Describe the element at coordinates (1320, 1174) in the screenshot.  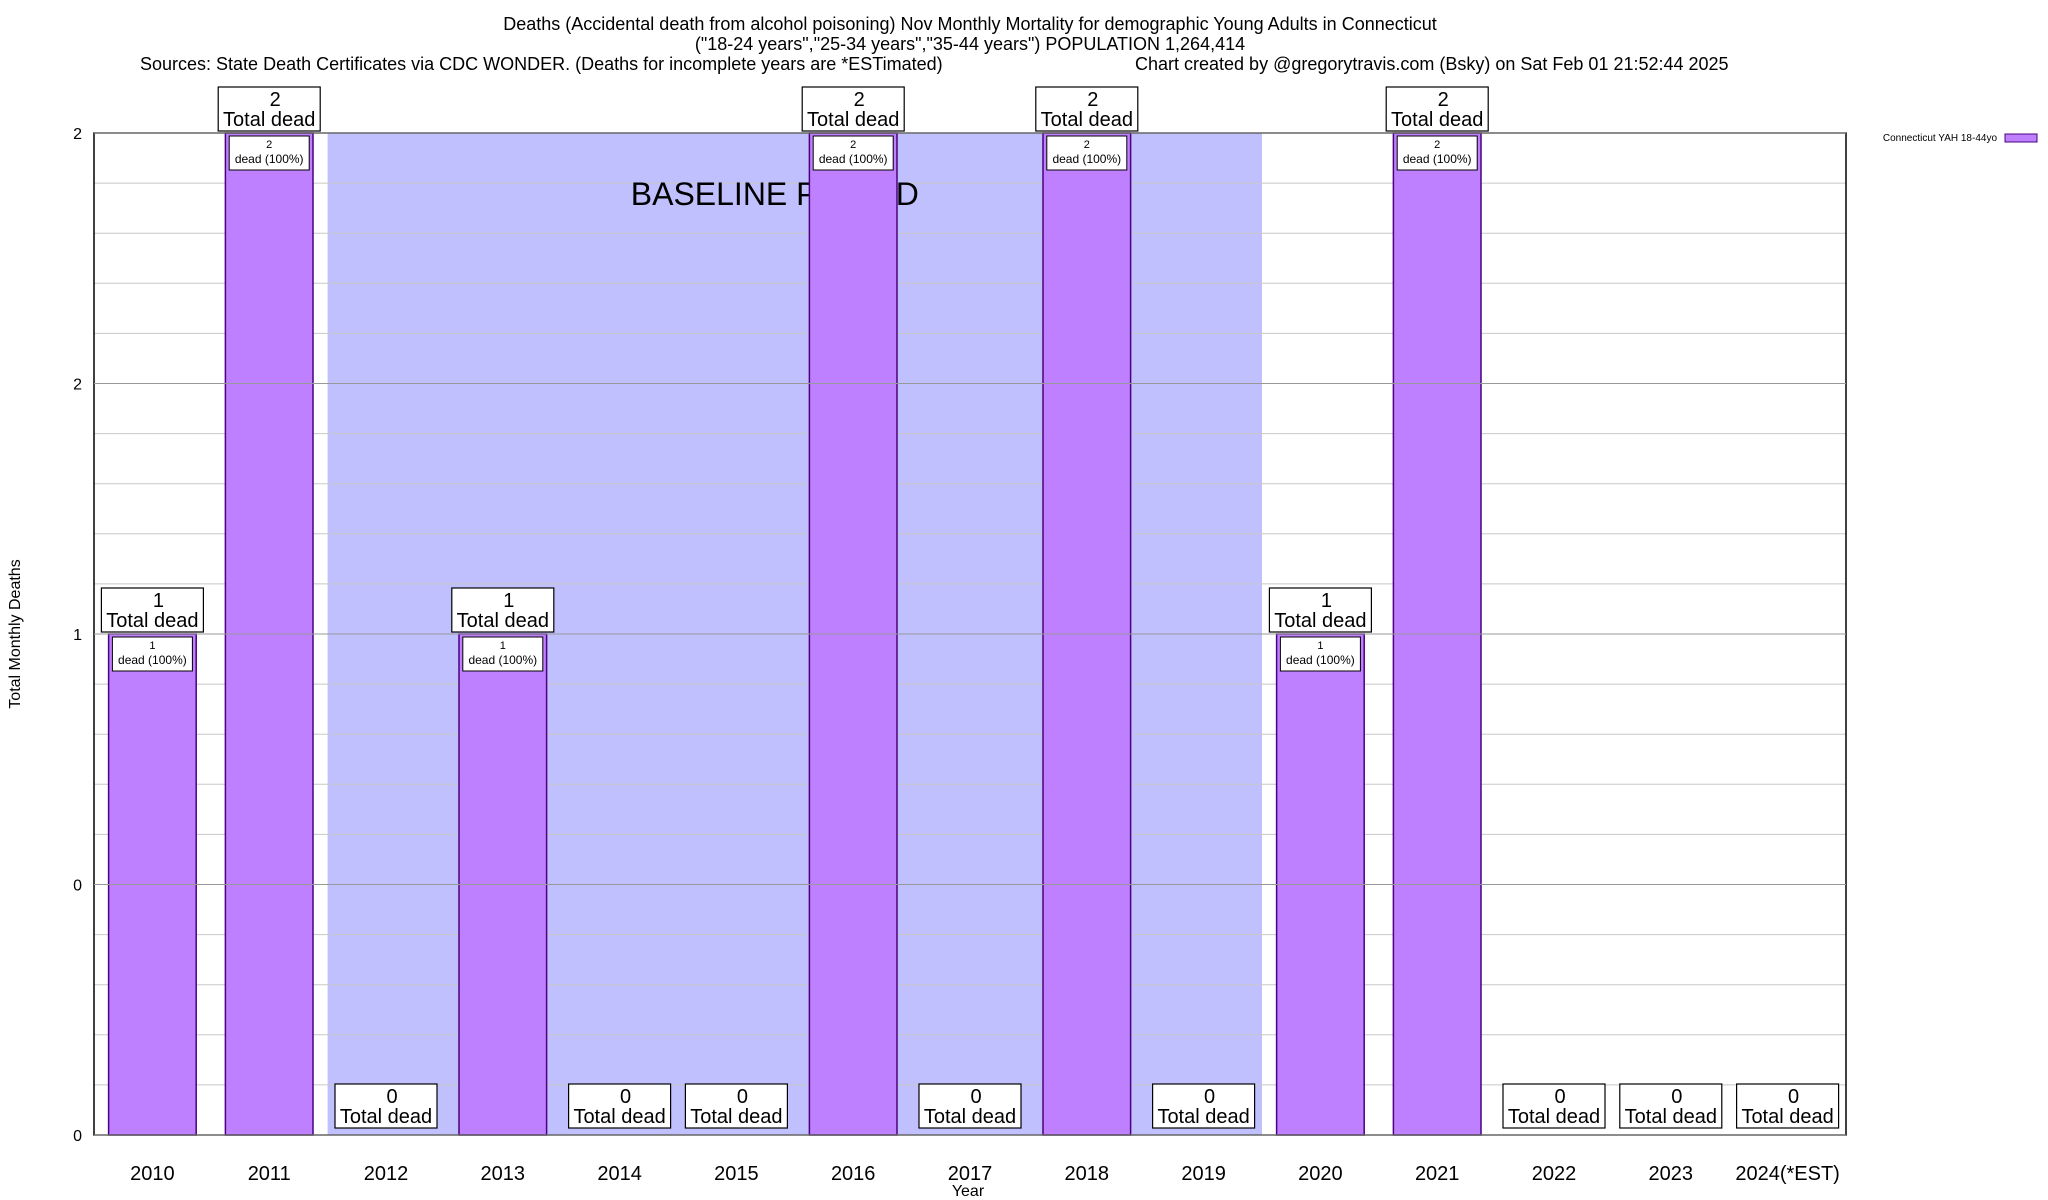
I see `x-tick-label: 2020` at that location.